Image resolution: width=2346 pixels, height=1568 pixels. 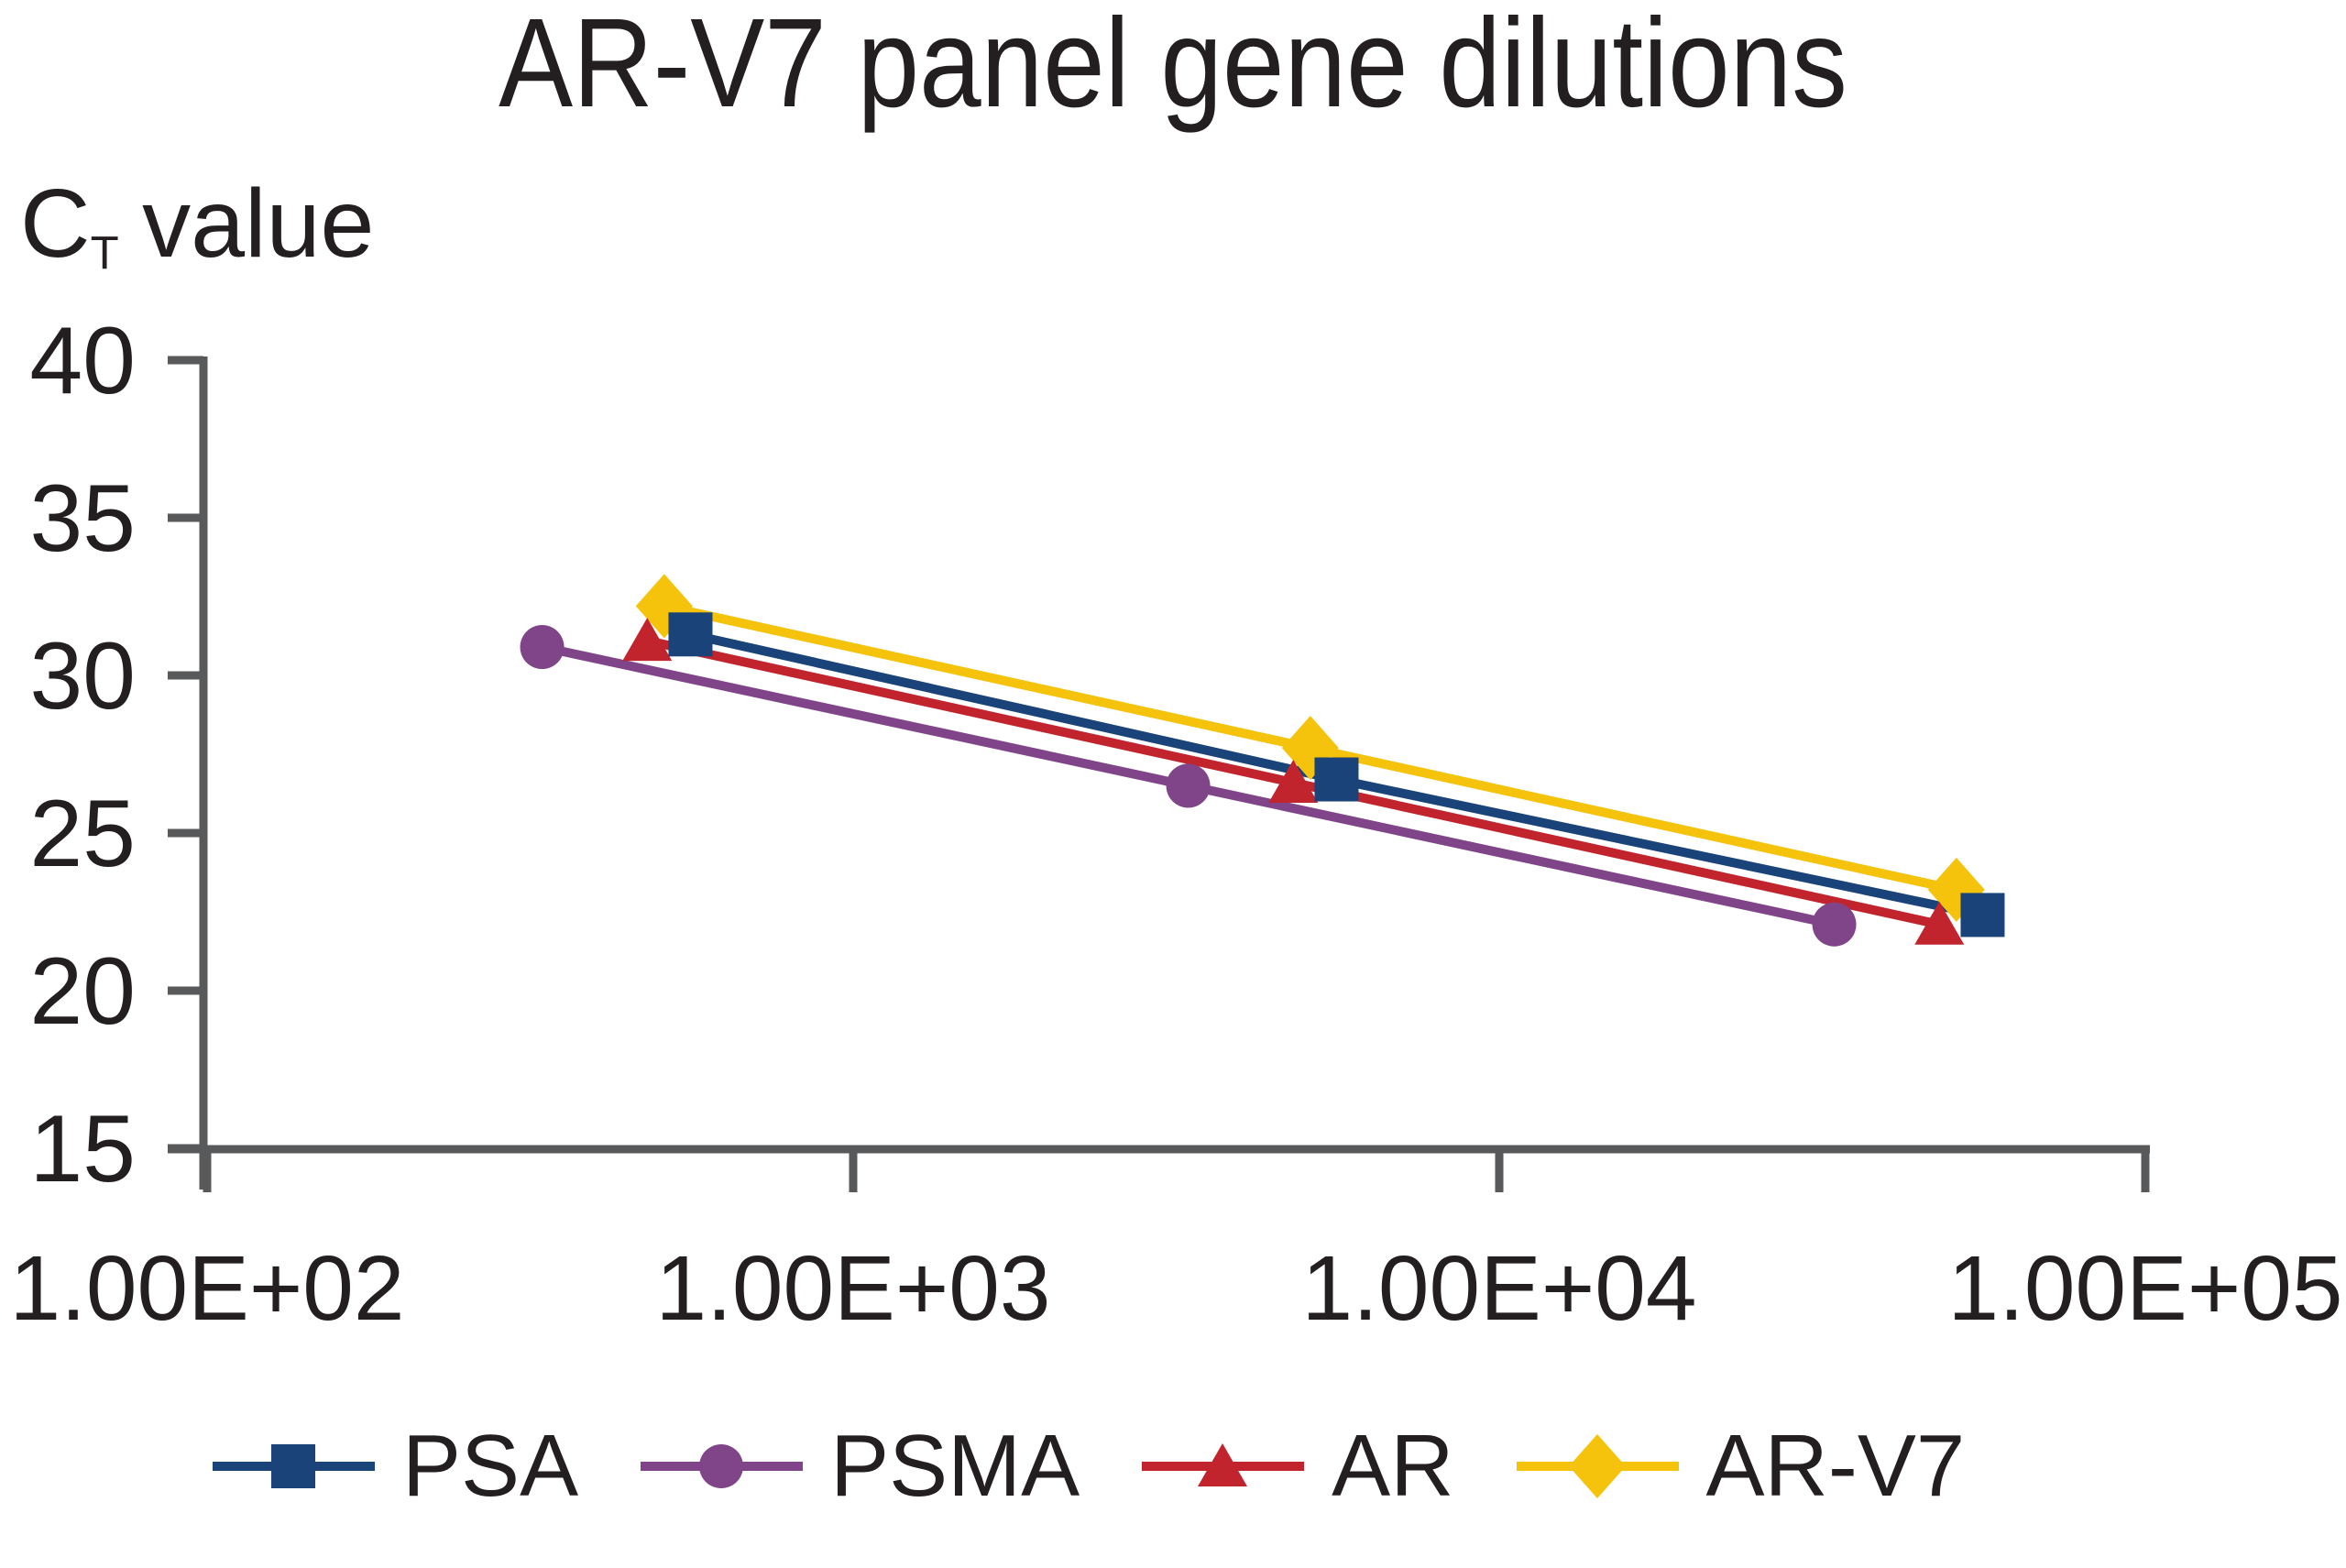 I want to click on legend-item-ar: AR, so click(x=1296, y=1466).